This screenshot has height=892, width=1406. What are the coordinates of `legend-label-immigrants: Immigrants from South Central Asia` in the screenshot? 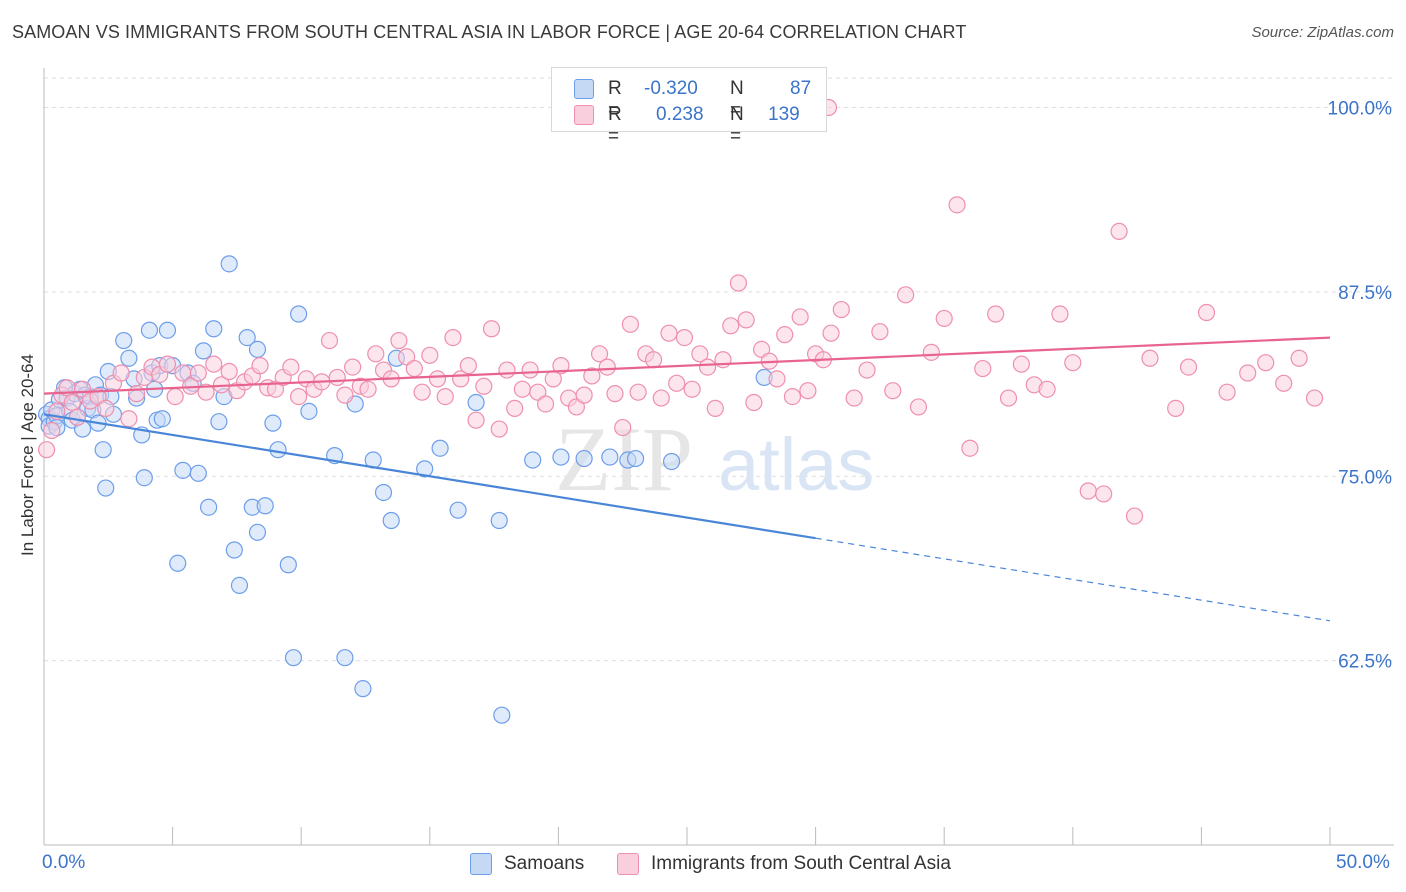 It's located at (801, 863).